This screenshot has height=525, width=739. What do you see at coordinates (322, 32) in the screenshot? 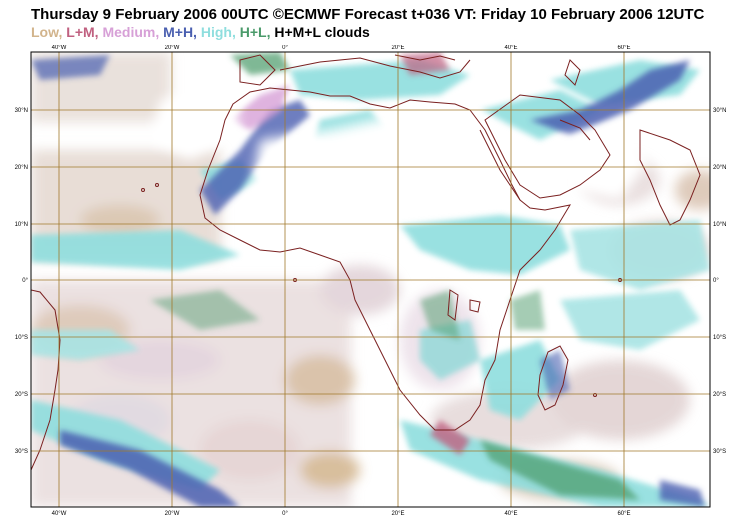
I see `legend-all-levels: H+M+L clouds` at bounding box center [322, 32].